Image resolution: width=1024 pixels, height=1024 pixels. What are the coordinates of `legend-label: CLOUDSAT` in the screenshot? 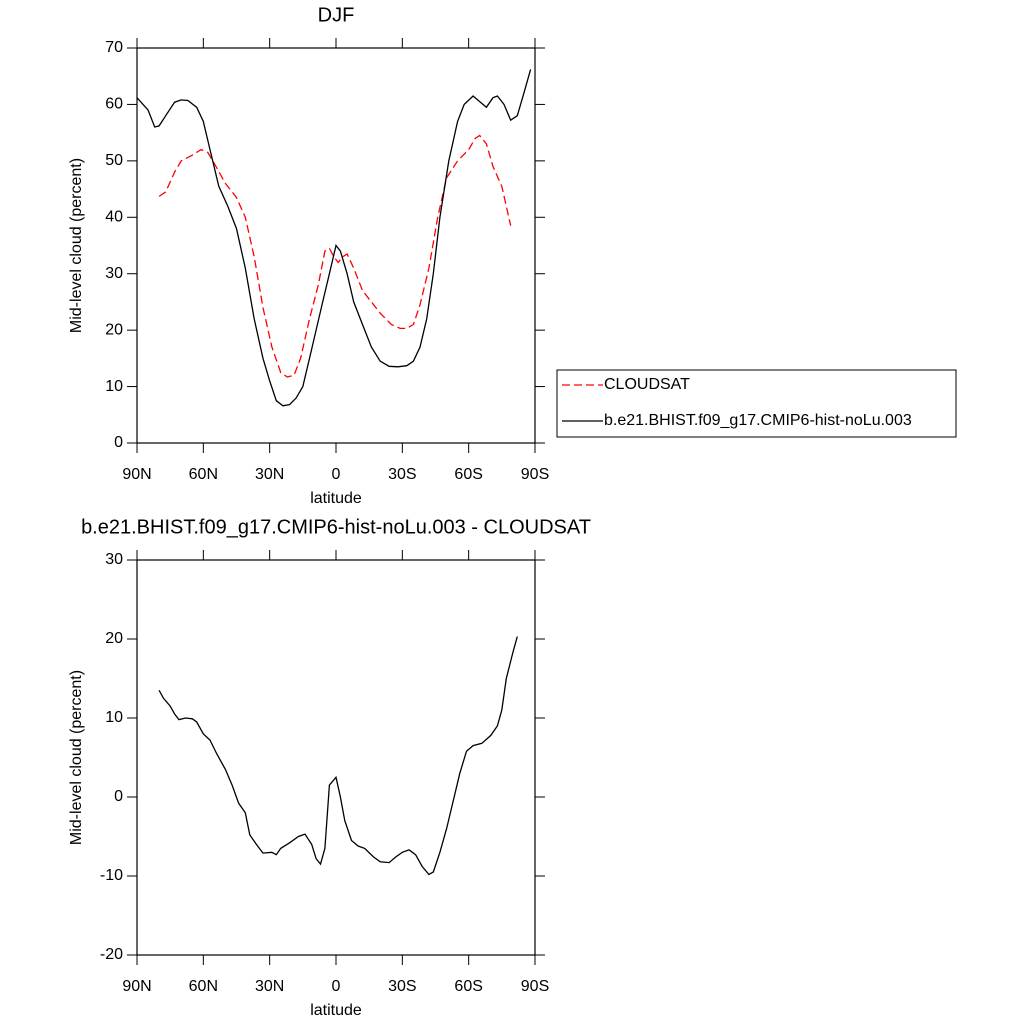 It's located at (647, 384).